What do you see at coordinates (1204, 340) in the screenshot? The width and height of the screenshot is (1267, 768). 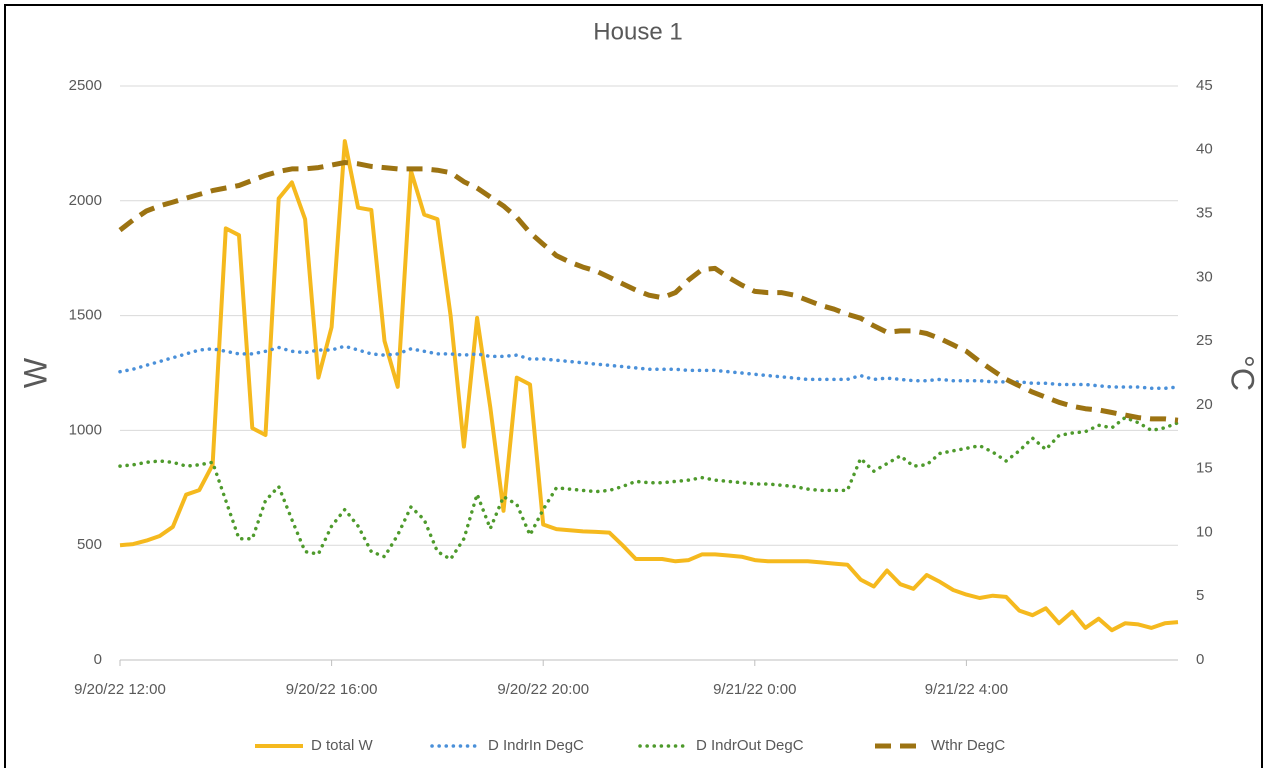 I see `y2-tick-label: 25` at bounding box center [1204, 340].